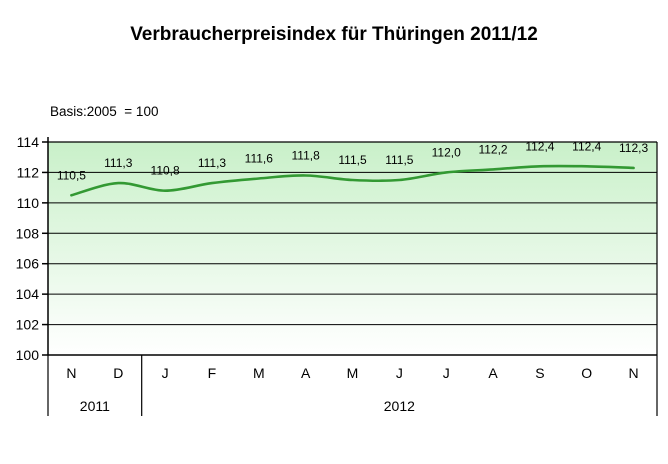 The height and width of the screenshot is (464, 668). What do you see at coordinates (28, 355) in the screenshot?
I see `y-tick-label: 100` at bounding box center [28, 355].